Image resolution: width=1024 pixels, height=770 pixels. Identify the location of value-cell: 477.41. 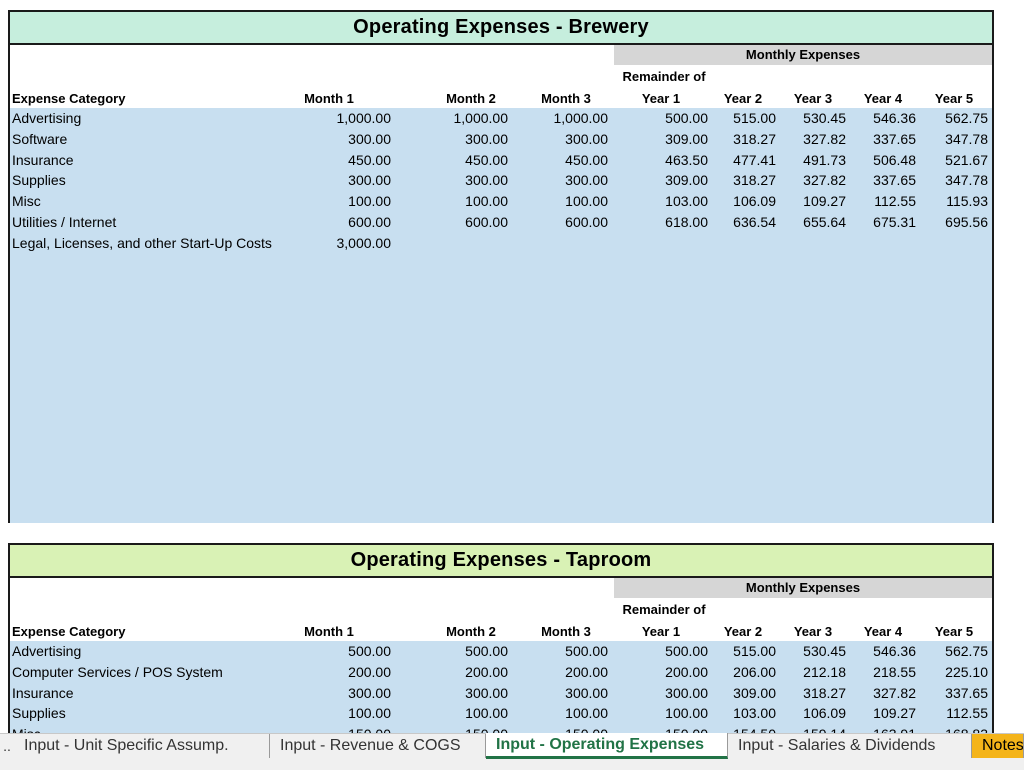
(754, 159).